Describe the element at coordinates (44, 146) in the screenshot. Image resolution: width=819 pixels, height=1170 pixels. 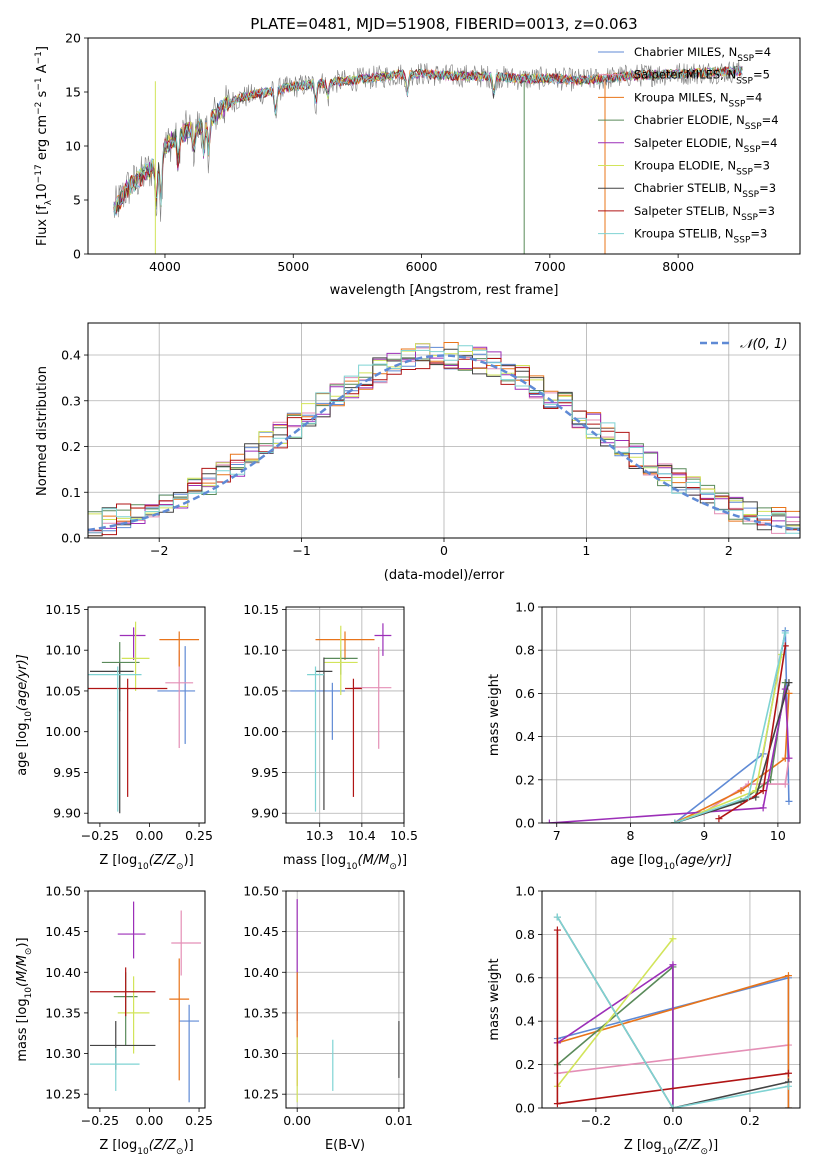
I see `spectrum-ylabel: Flux [fλ10−17 erg cm−2 s−1 A−1]` at that location.